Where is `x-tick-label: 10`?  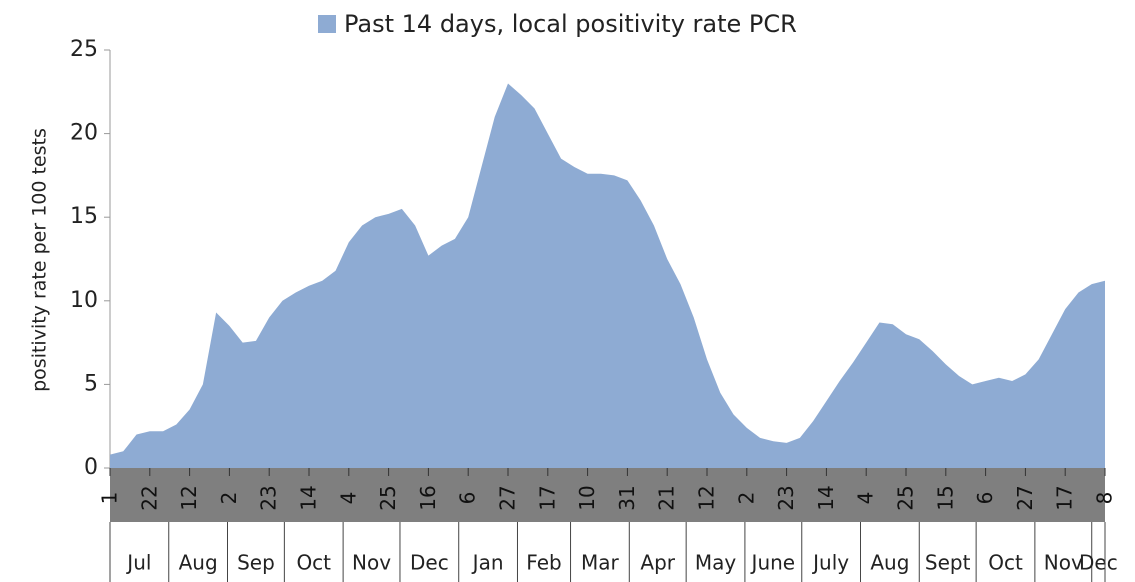 x-tick-label: 10 is located at coordinates (587, 497).